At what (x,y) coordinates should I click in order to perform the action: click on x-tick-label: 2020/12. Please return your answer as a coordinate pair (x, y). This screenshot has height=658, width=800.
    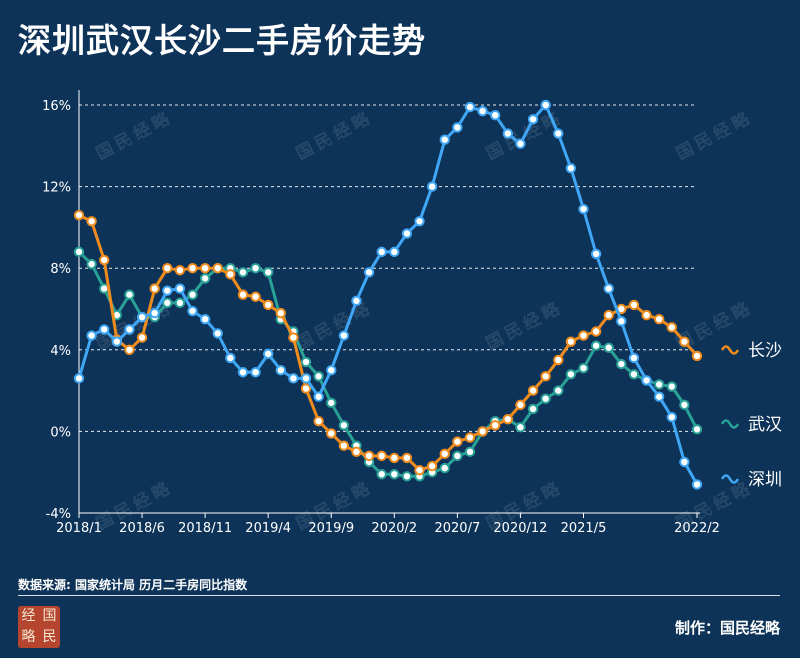
    Looking at the image, I should click on (520, 528).